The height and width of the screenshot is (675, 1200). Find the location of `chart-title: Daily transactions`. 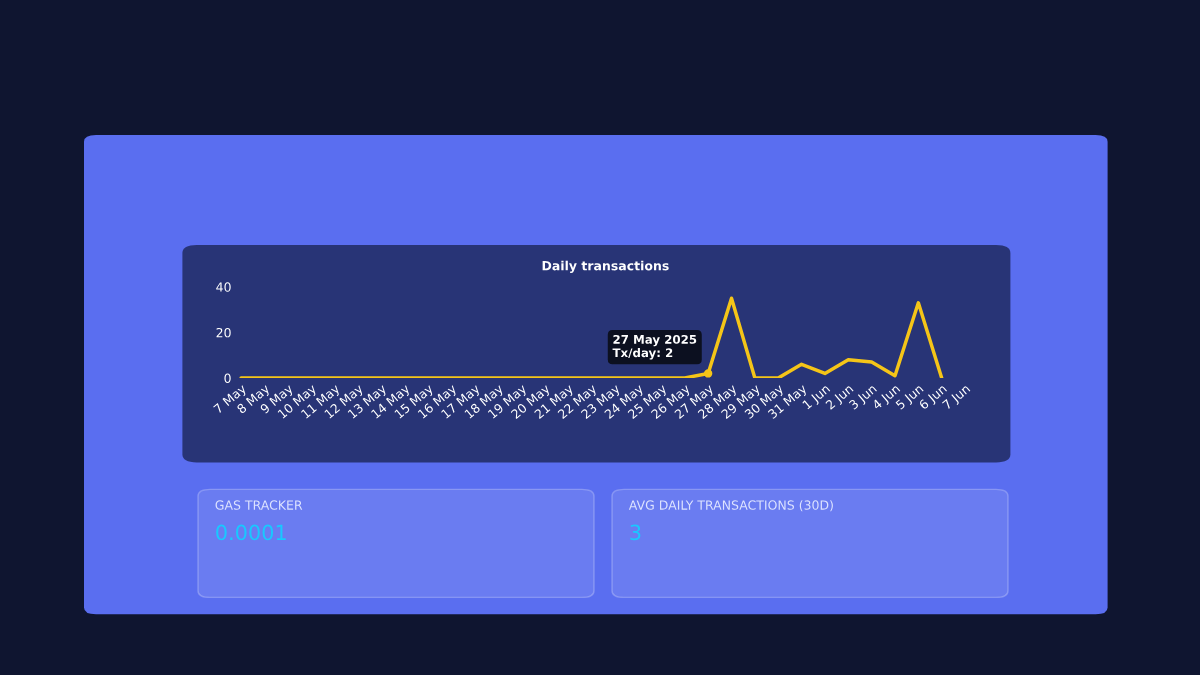

chart-title: Daily transactions is located at coordinates (605, 266).